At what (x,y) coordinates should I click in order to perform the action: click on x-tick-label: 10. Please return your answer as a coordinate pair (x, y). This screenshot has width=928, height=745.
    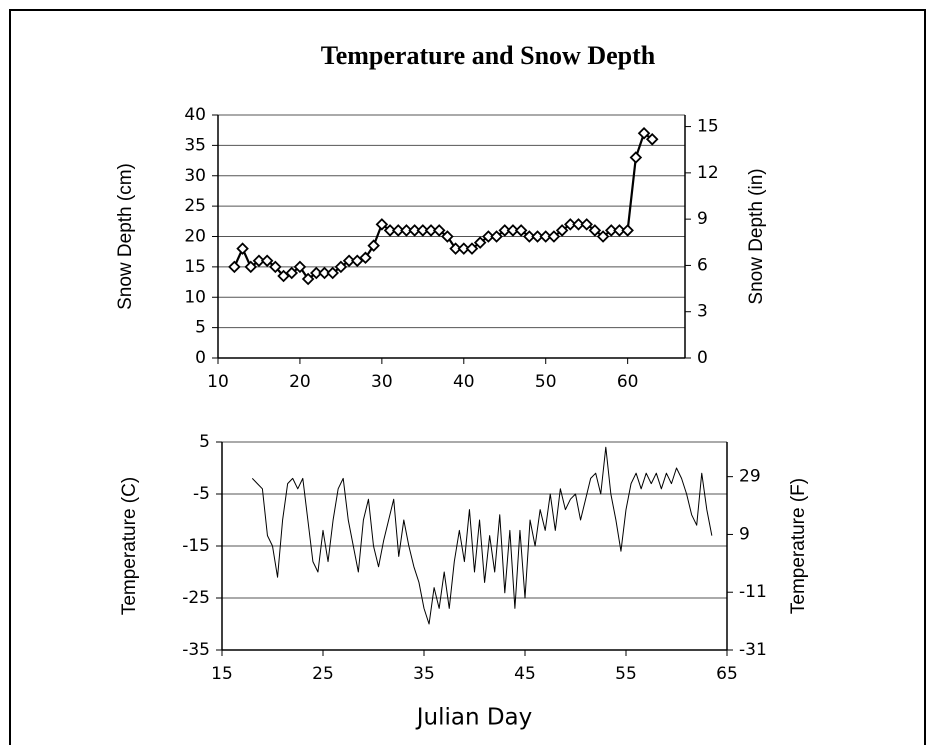
    Looking at the image, I should click on (218, 382).